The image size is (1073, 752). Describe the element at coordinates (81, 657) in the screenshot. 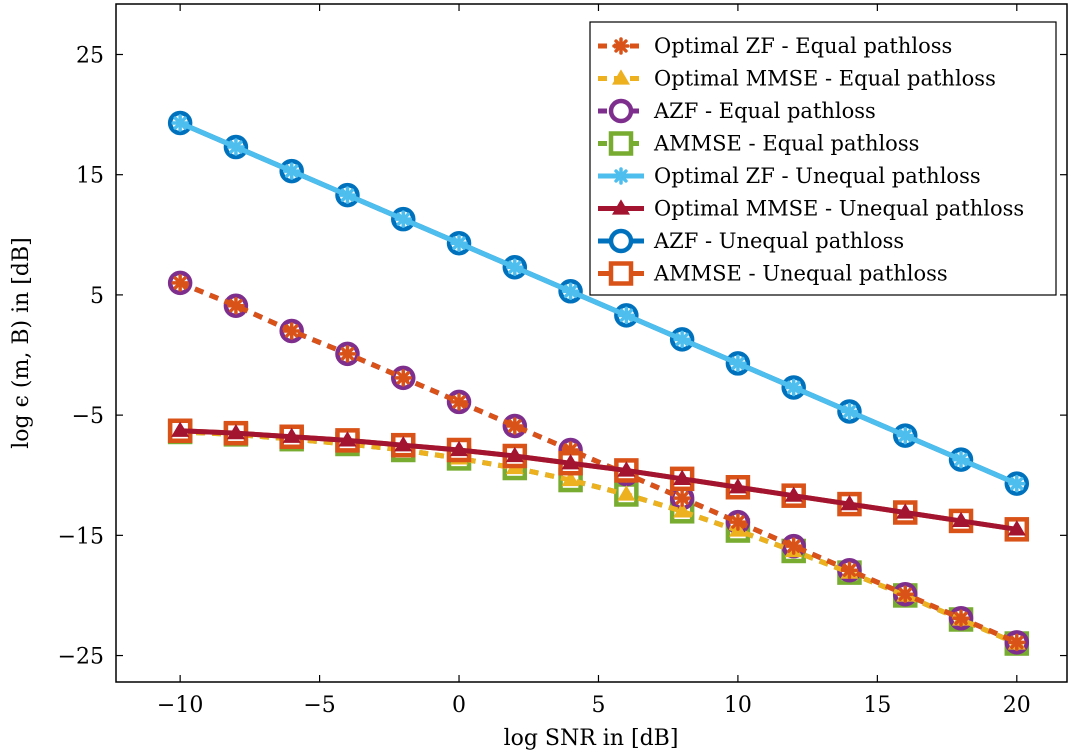

I see `y-tick-label: −25` at that location.